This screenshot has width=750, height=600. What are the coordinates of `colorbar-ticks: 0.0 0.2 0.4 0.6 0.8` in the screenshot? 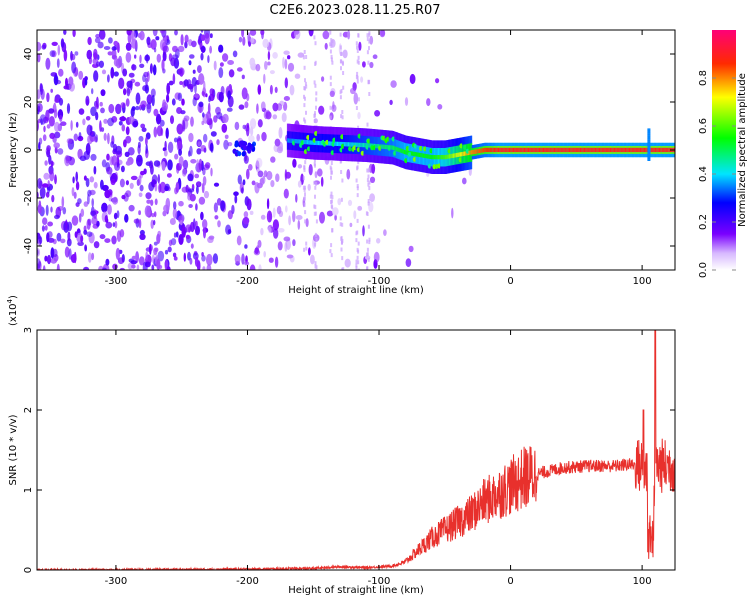 It's located at (717, 174).